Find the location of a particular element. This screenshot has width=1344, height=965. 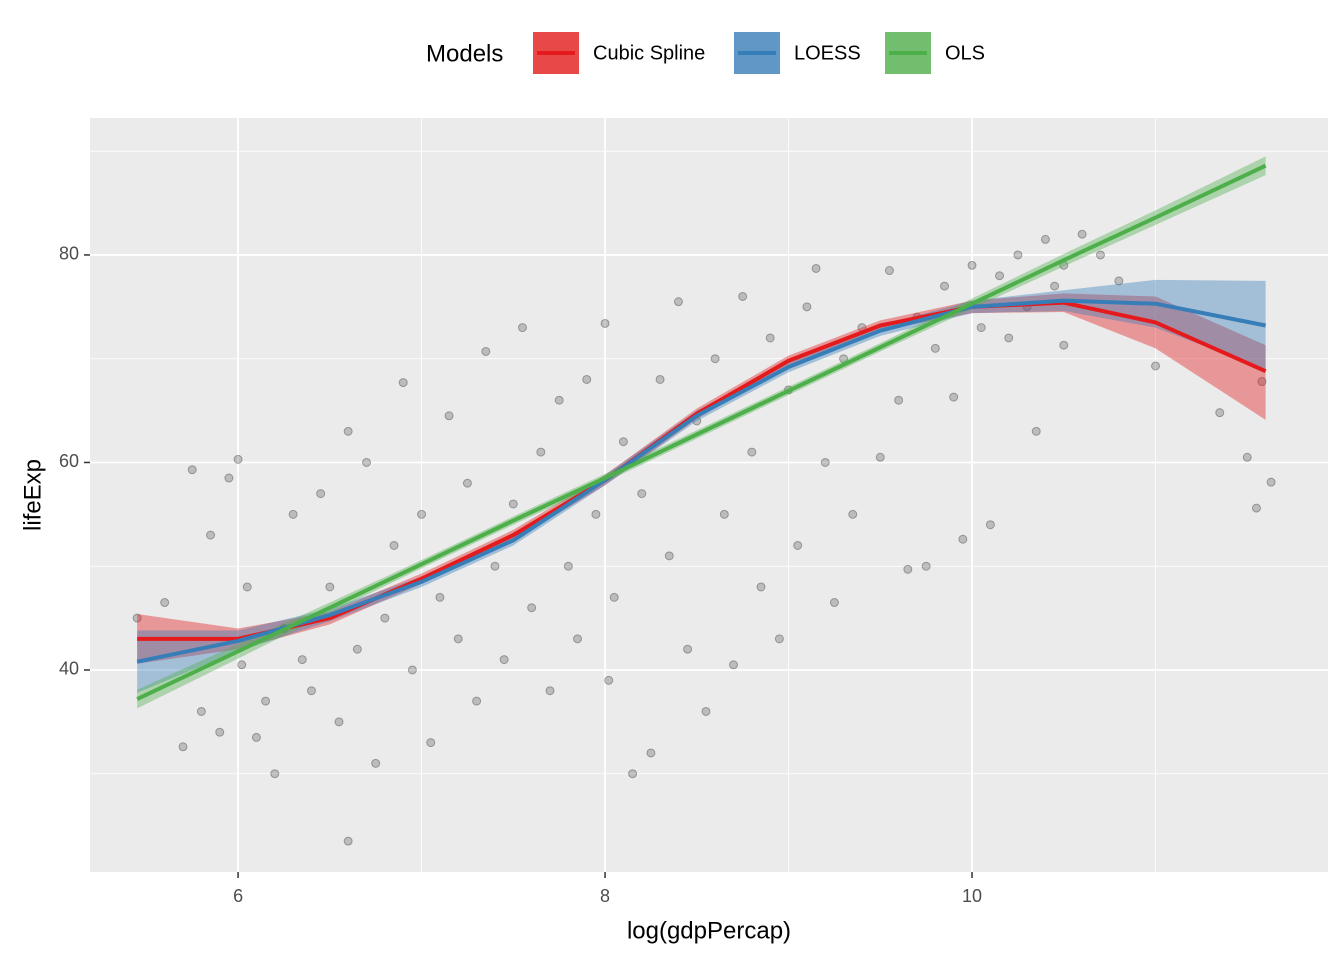

y-tick-label: 80 is located at coordinates (69, 254).